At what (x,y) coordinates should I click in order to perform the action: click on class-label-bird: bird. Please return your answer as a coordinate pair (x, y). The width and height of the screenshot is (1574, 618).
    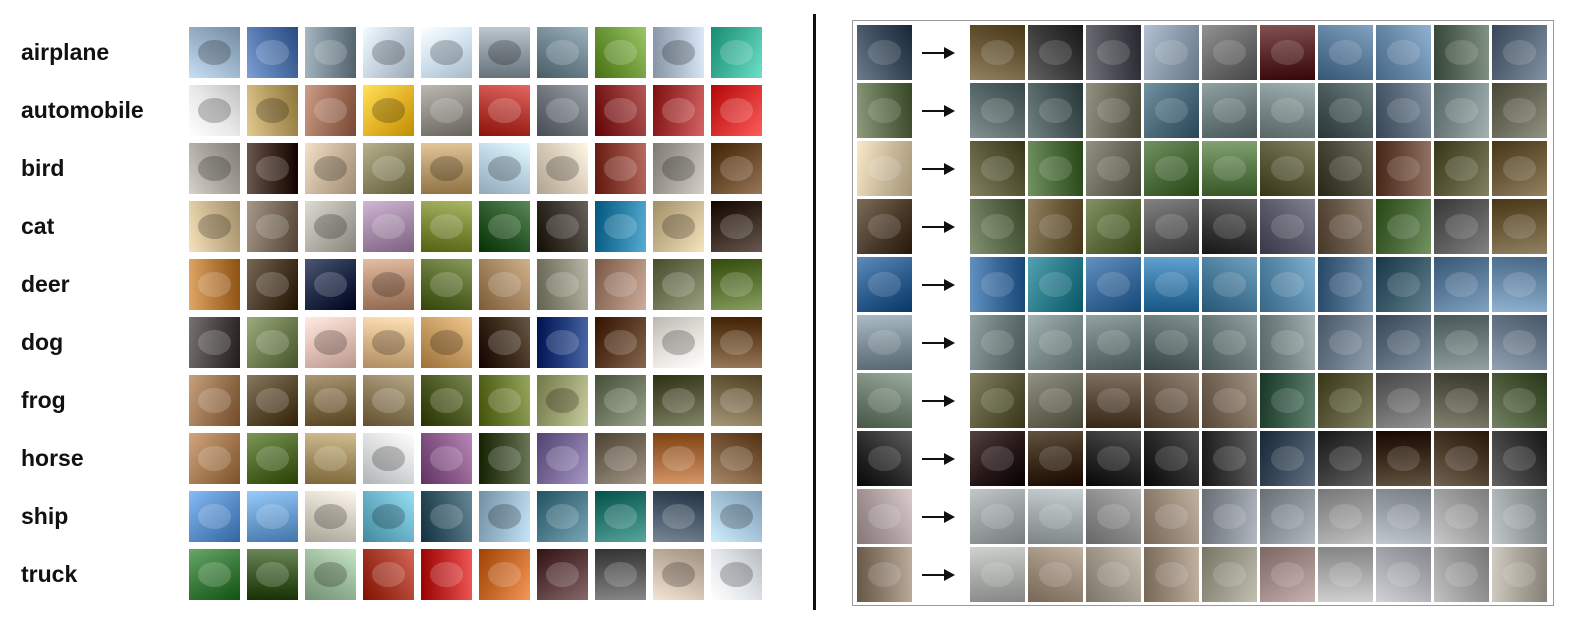
    Looking at the image, I should click on (43, 168).